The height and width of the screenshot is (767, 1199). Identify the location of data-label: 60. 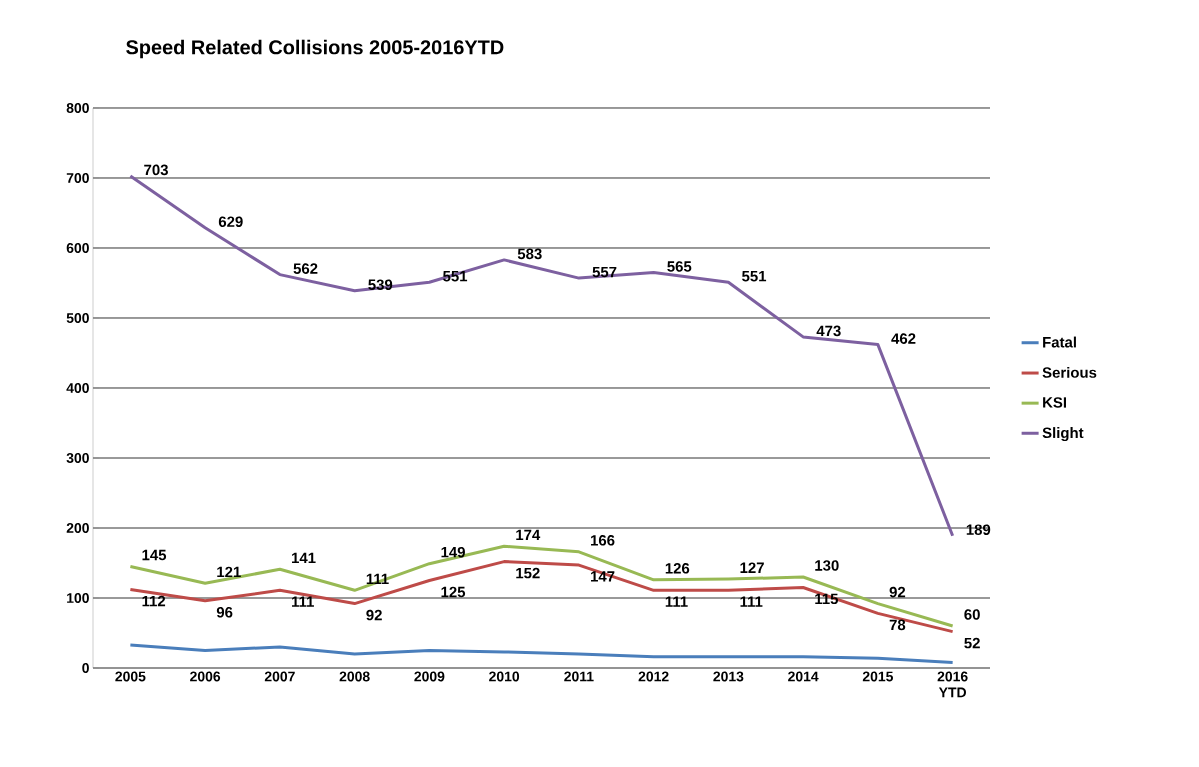
(972, 614).